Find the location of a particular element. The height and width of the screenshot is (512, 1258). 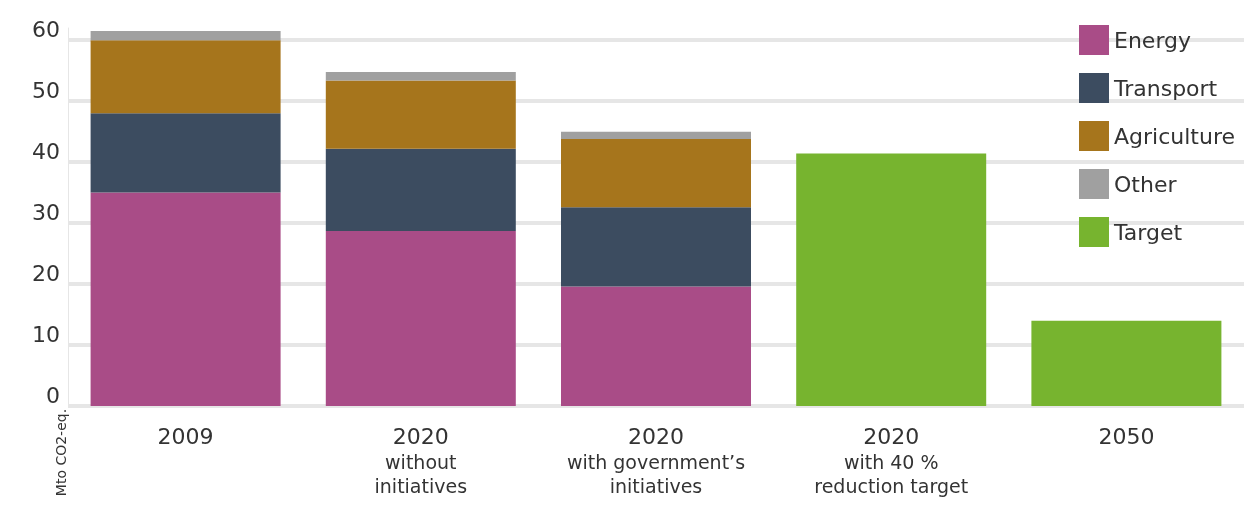

legend-label: Agriculture is located at coordinates (1175, 136).